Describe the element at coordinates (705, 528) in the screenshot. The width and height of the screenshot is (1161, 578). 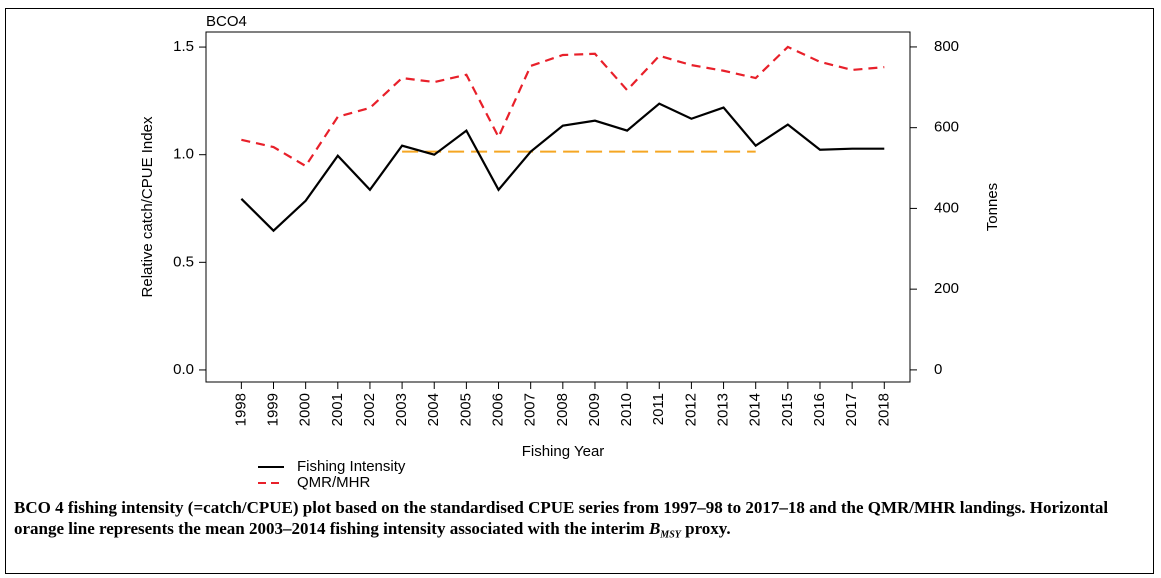
I see `caption-tail: proxy.` at that location.